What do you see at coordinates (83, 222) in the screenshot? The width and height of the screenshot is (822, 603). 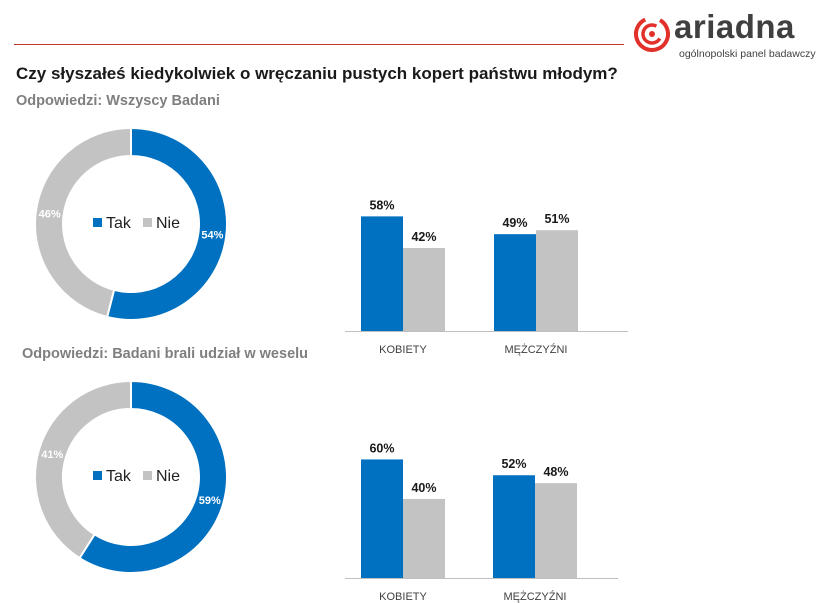 I see `donut-1-slice-nie` at bounding box center [83, 222].